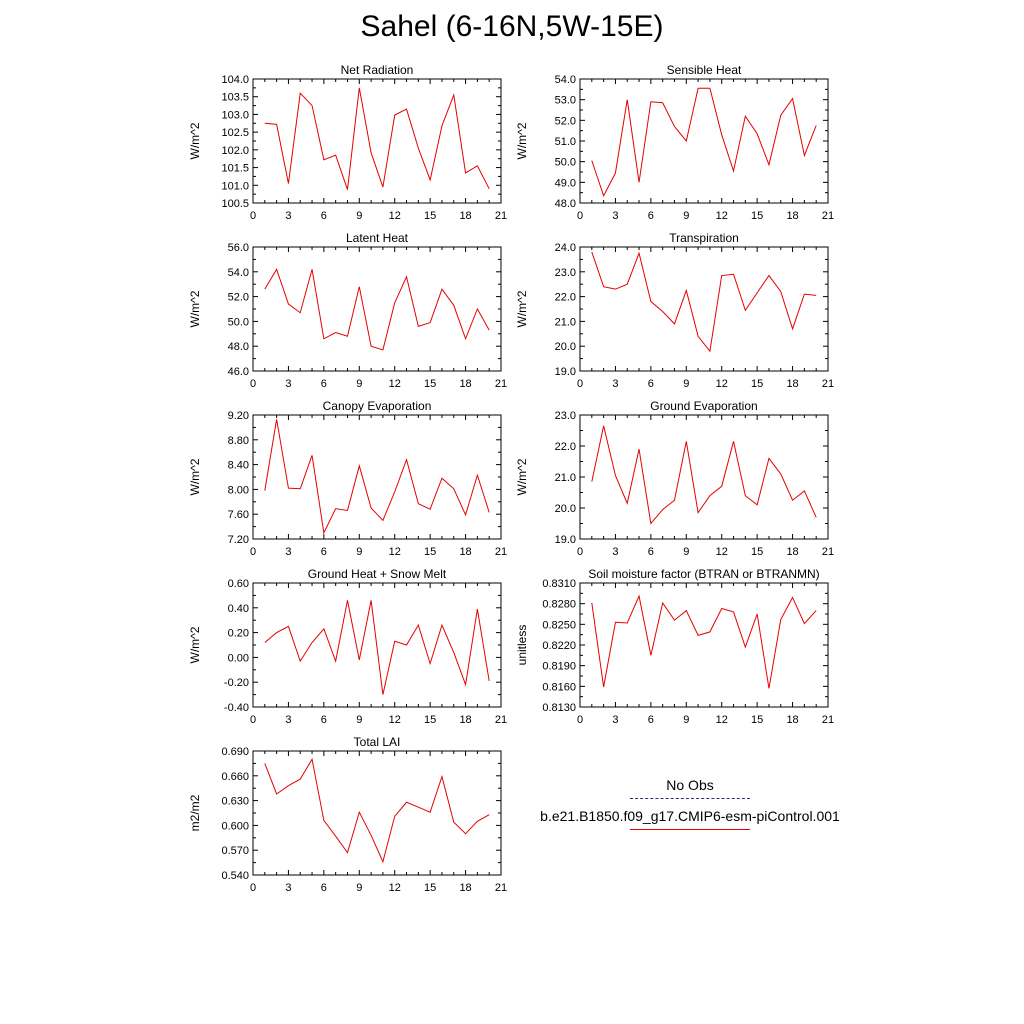 The width and height of the screenshot is (1024, 1024). I want to click on y-tick-label: 0.8310, so click(559, 584).